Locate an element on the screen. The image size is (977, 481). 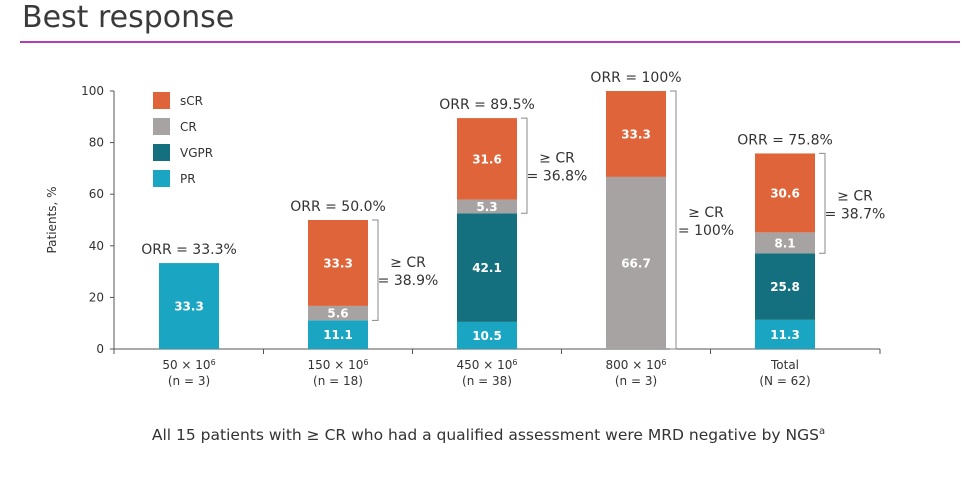
y-tick-label: 80 is located at coordinates (96, 143).